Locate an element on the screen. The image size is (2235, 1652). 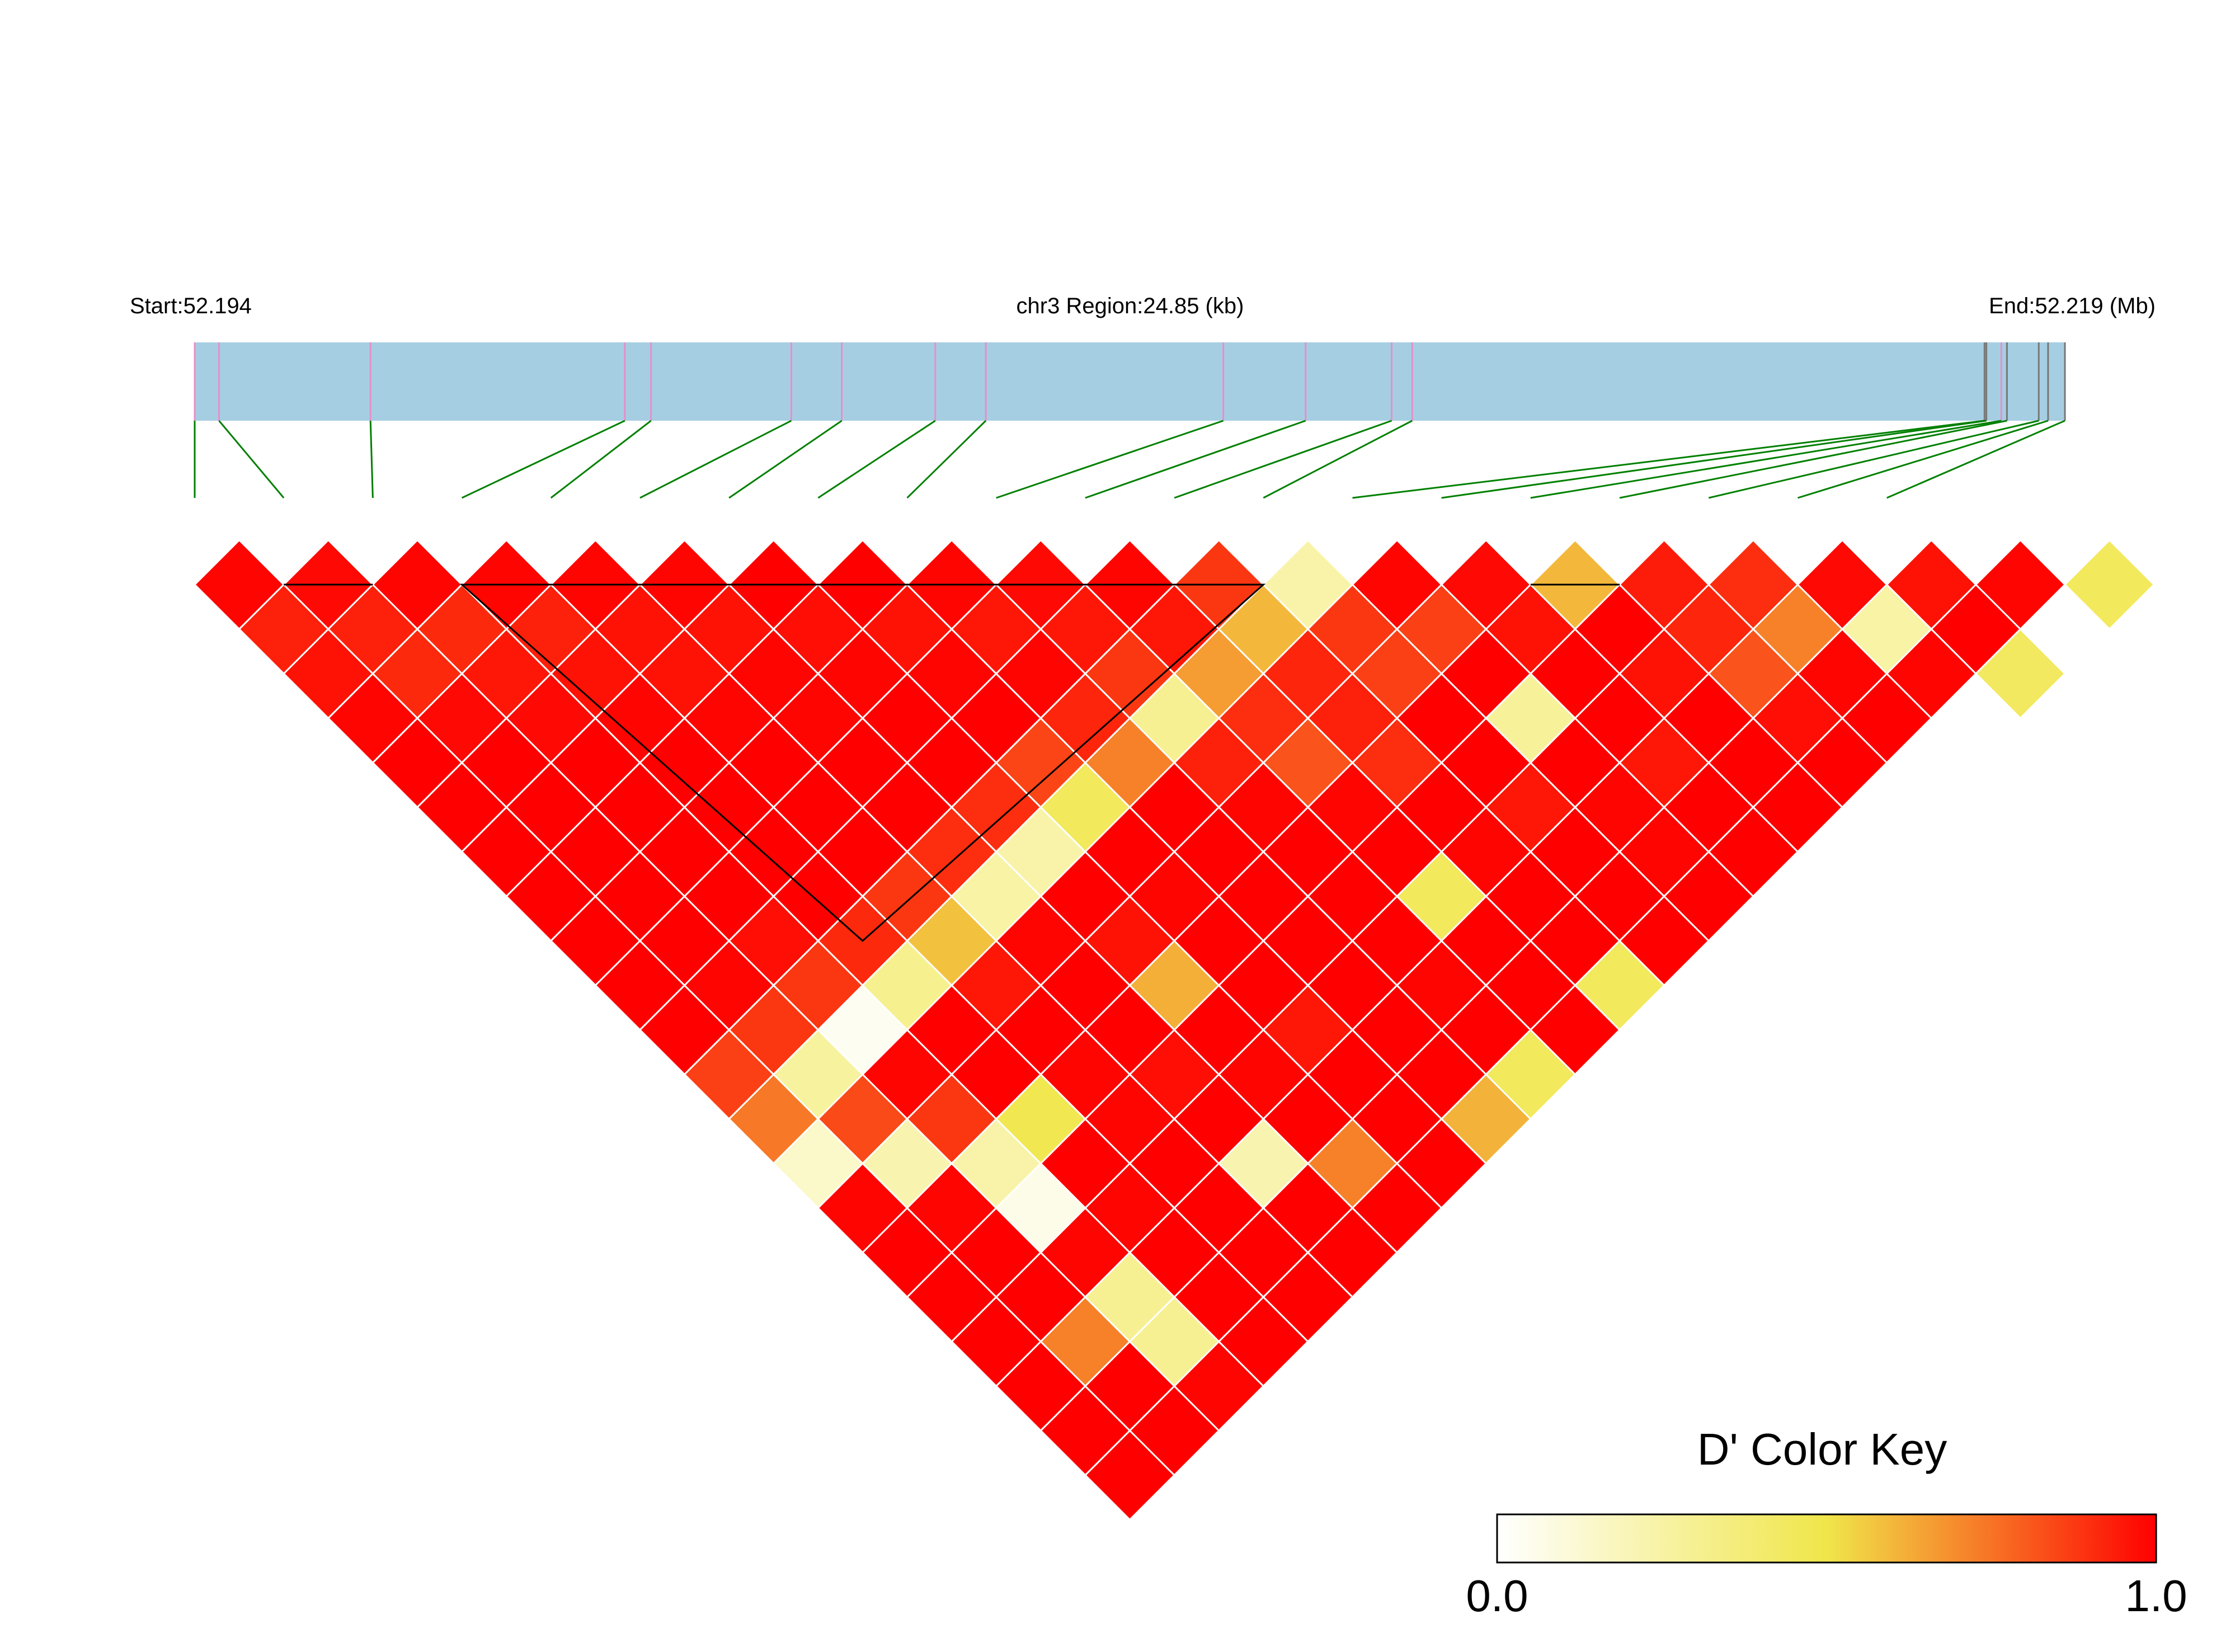
region-title: chr3 Region:24.85 (kb) is located at coordinates (1130, 306).